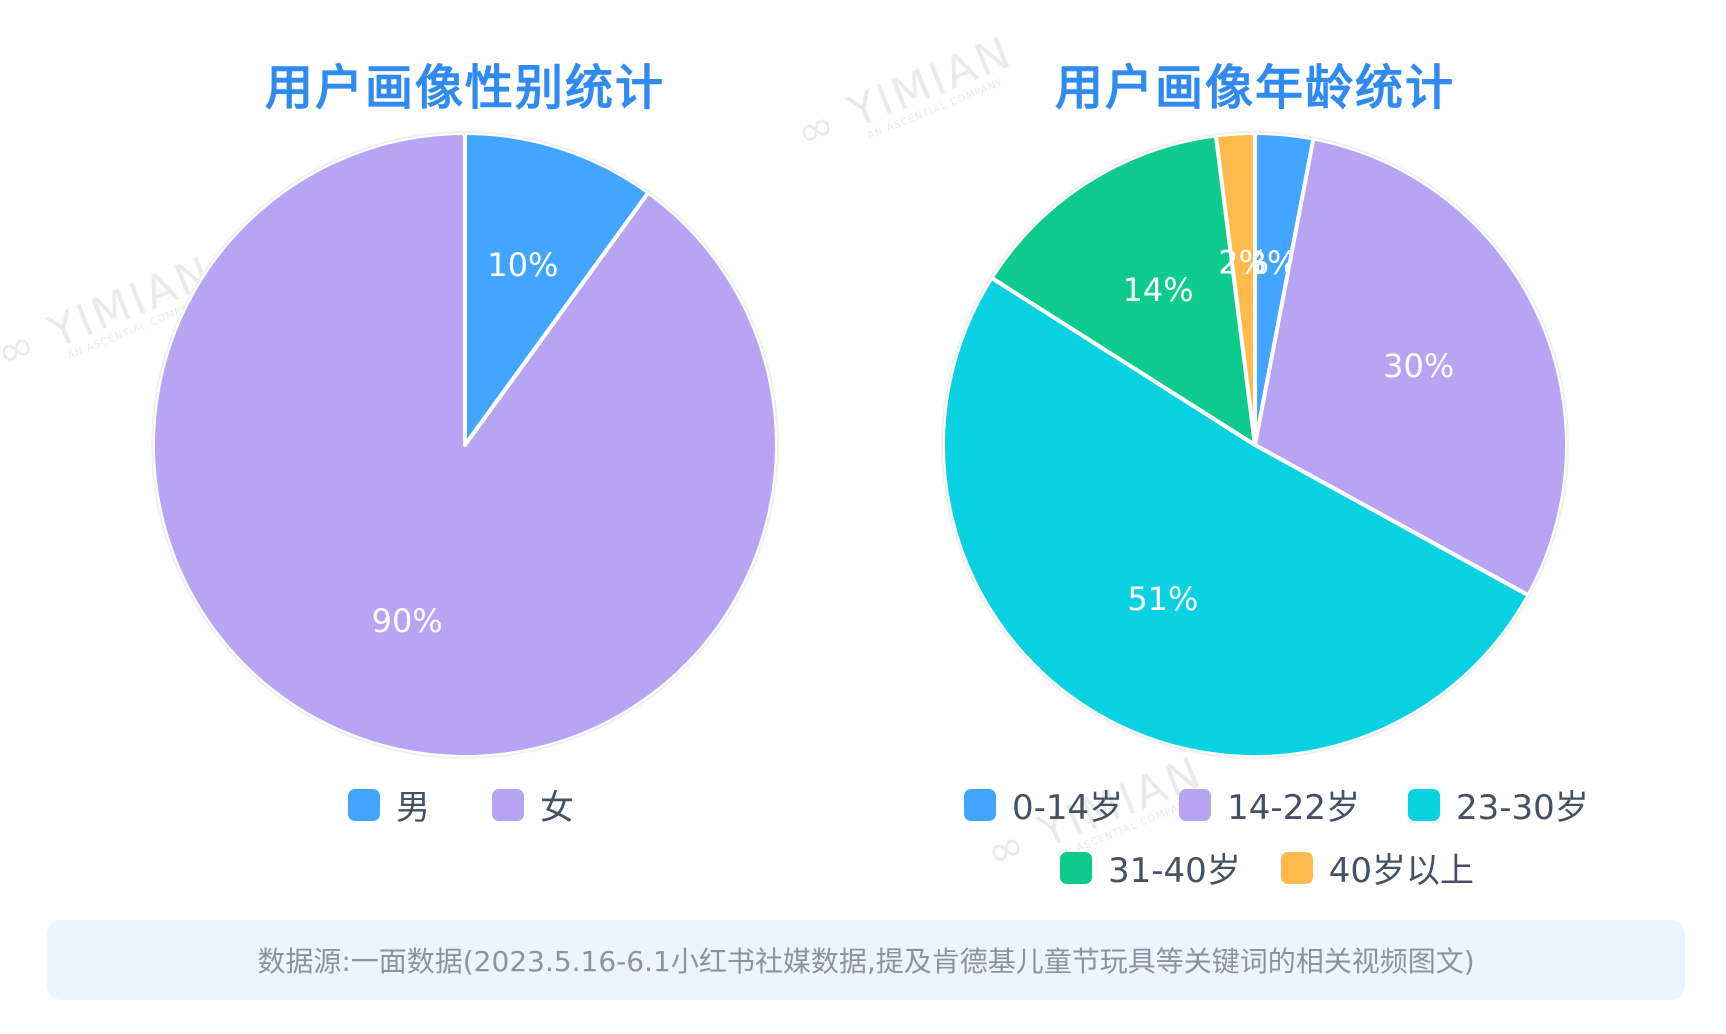 The height and width of the screenshot is (1034, 1726). Describe the element at coordinates (1254, 88) in the screenshot. I see `age-chart-title: 用户画像年龄统计` at that location.